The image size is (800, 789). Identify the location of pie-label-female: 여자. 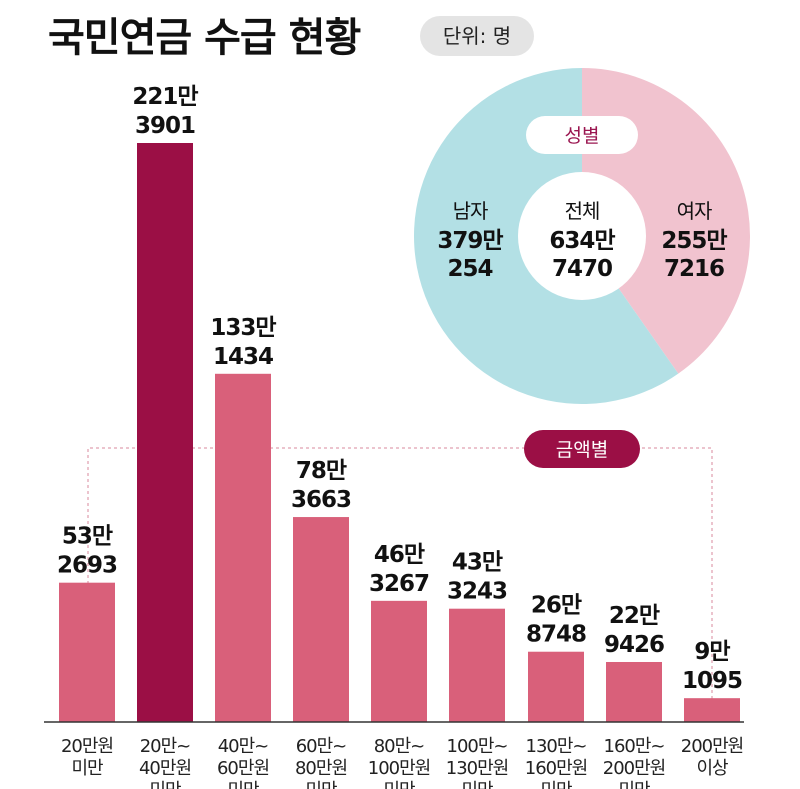
(694, 211).